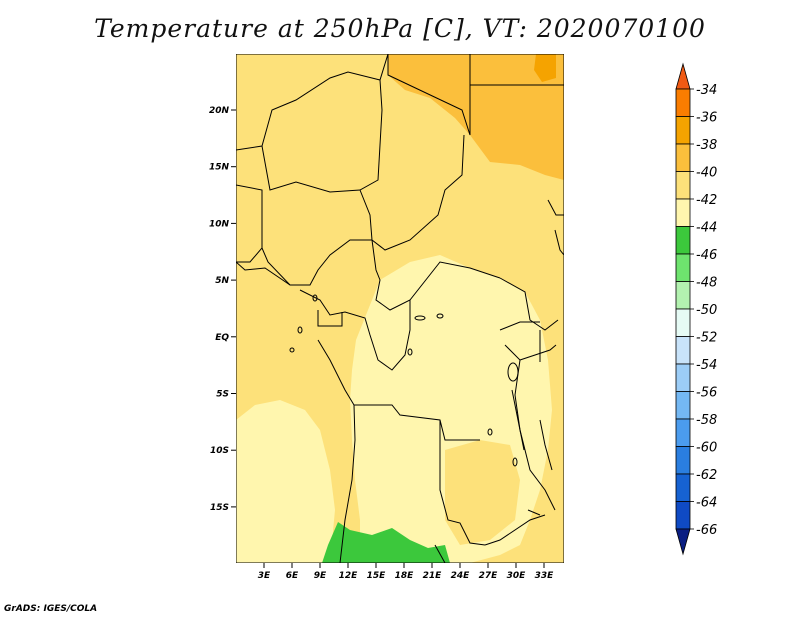  I want to click on lat-tick-label: 5S, so click(222, 395).